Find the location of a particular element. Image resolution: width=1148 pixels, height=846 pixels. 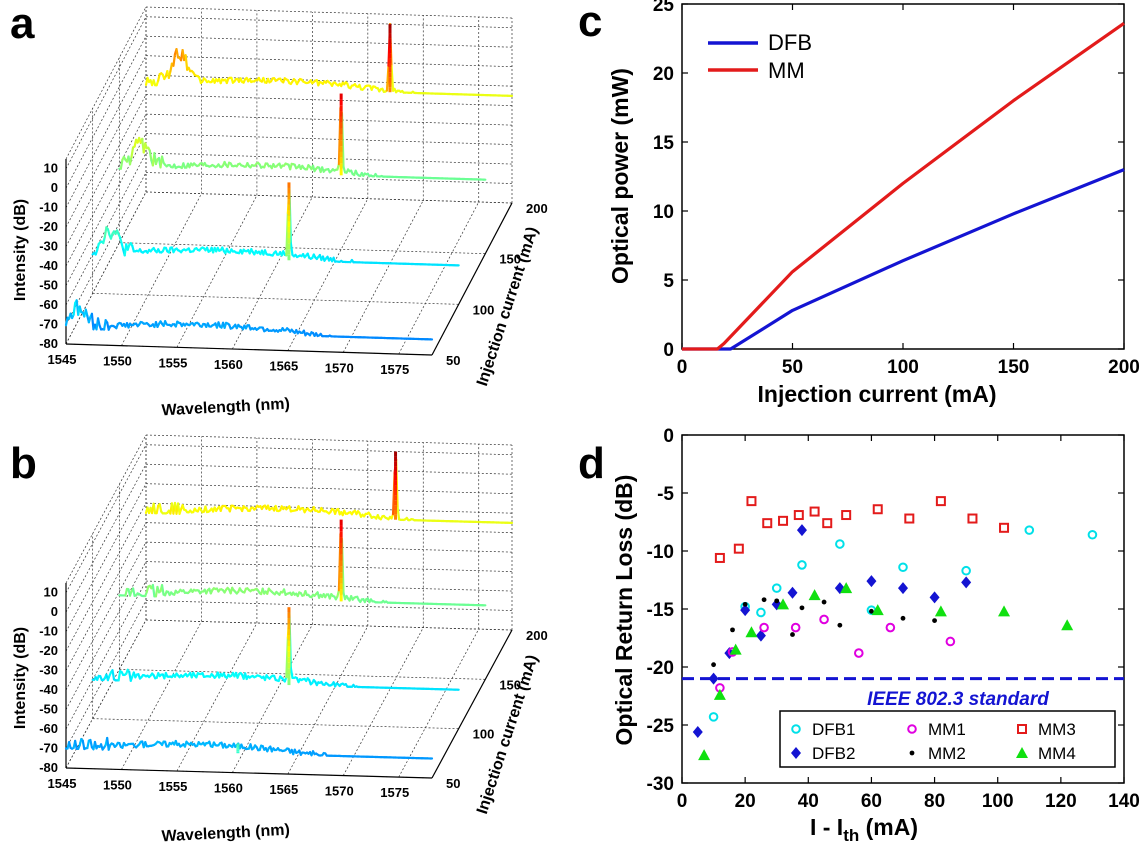

y-tick-label-c: 20 is located at coordinates (663, 74).